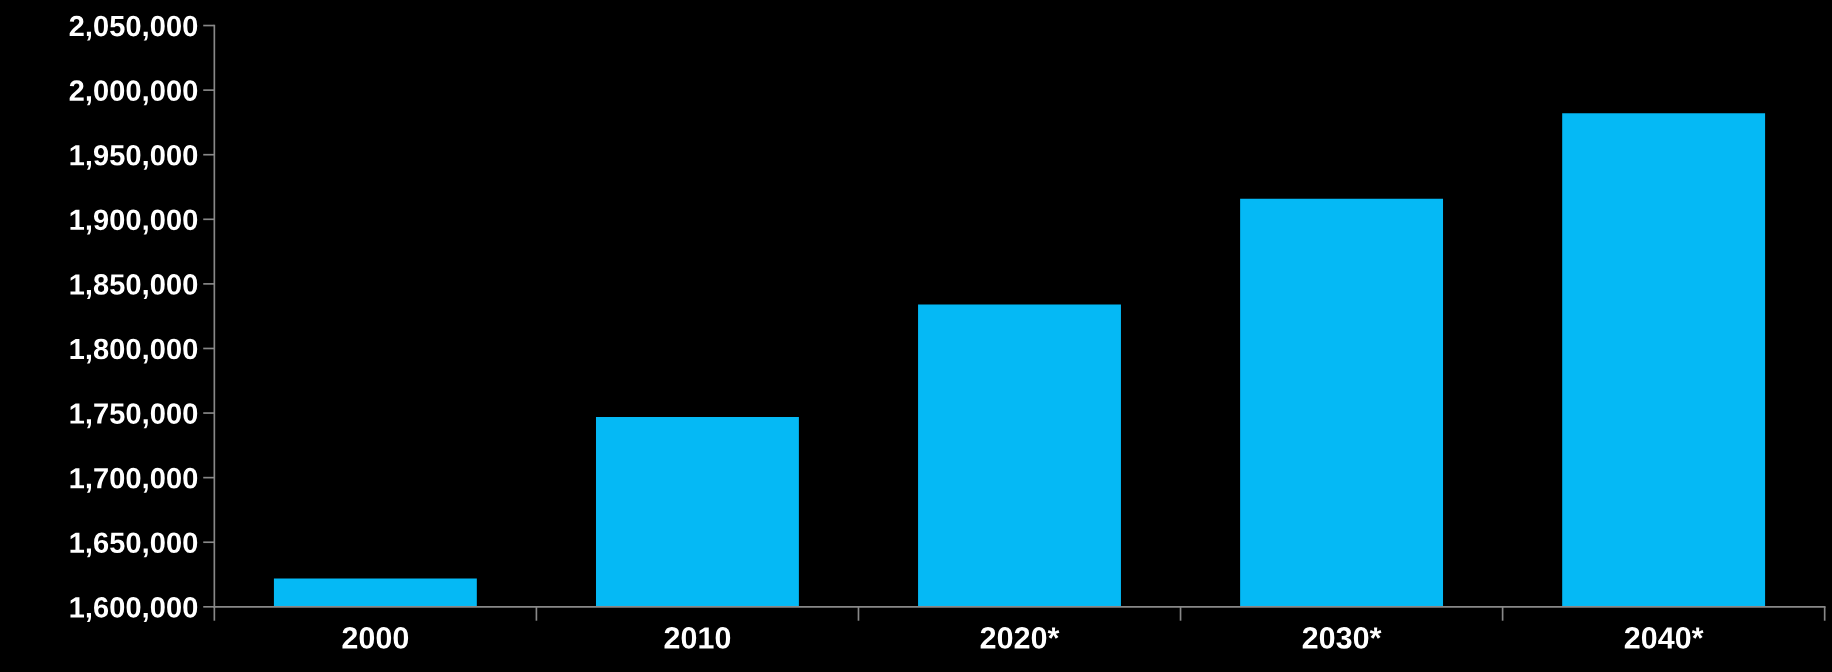  Describe the element at coordinates (133, 93) in the screenshot. I see `y-tick-label: 2,000,000` at that location.